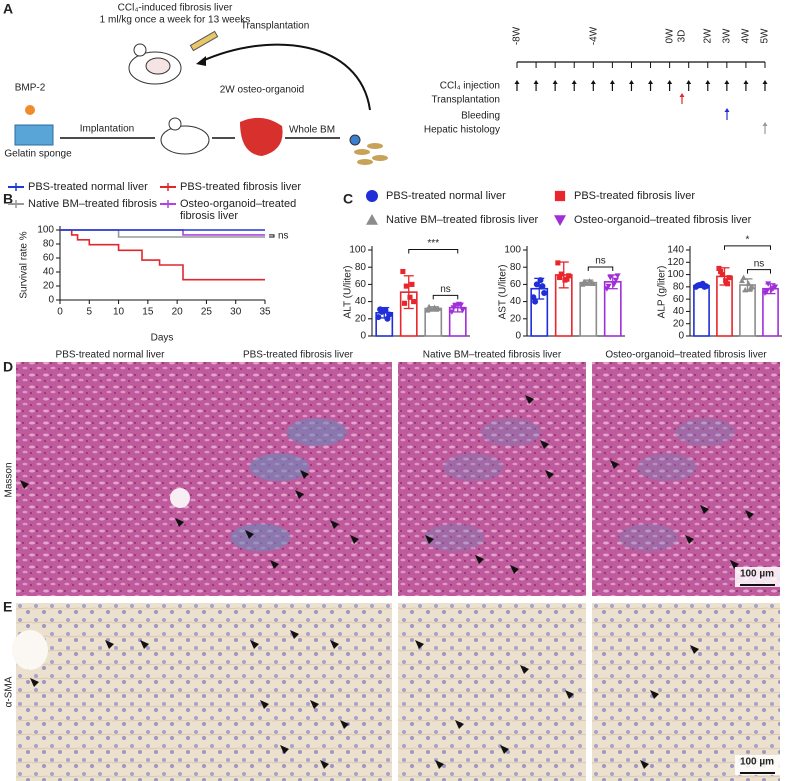 Image resolution: width=785 pixels, height=781 pixels. What do you see at coordinates (748, 239) in the screenshot?
I see `significance-label: *` at bounding box center [748, 239].